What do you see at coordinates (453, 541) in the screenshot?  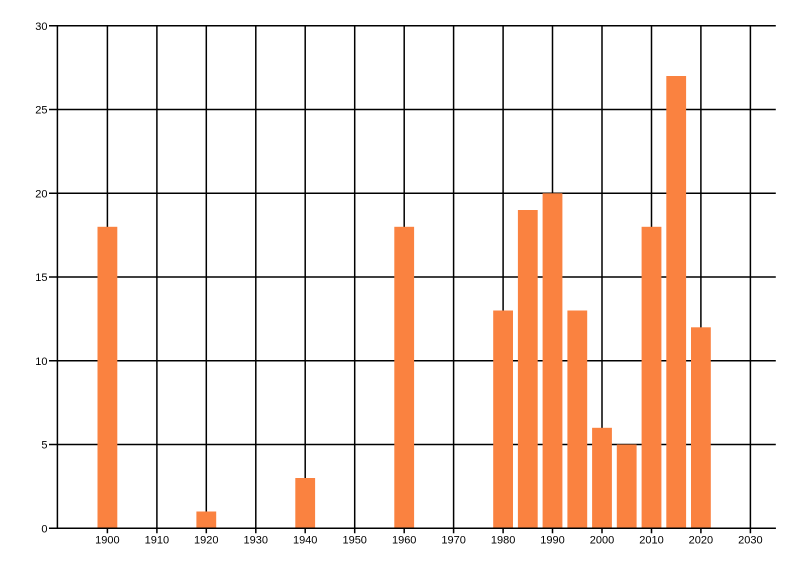 I see `svg-text: 1970` at bounding box center [453, 541].